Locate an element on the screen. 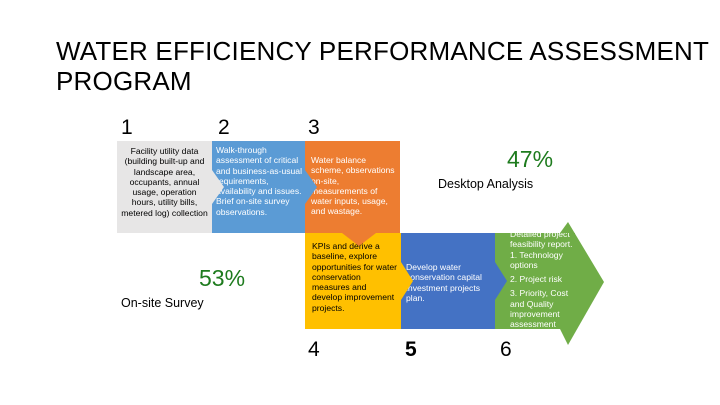  step-number-5: 5 is located at coordinates (411, 349).